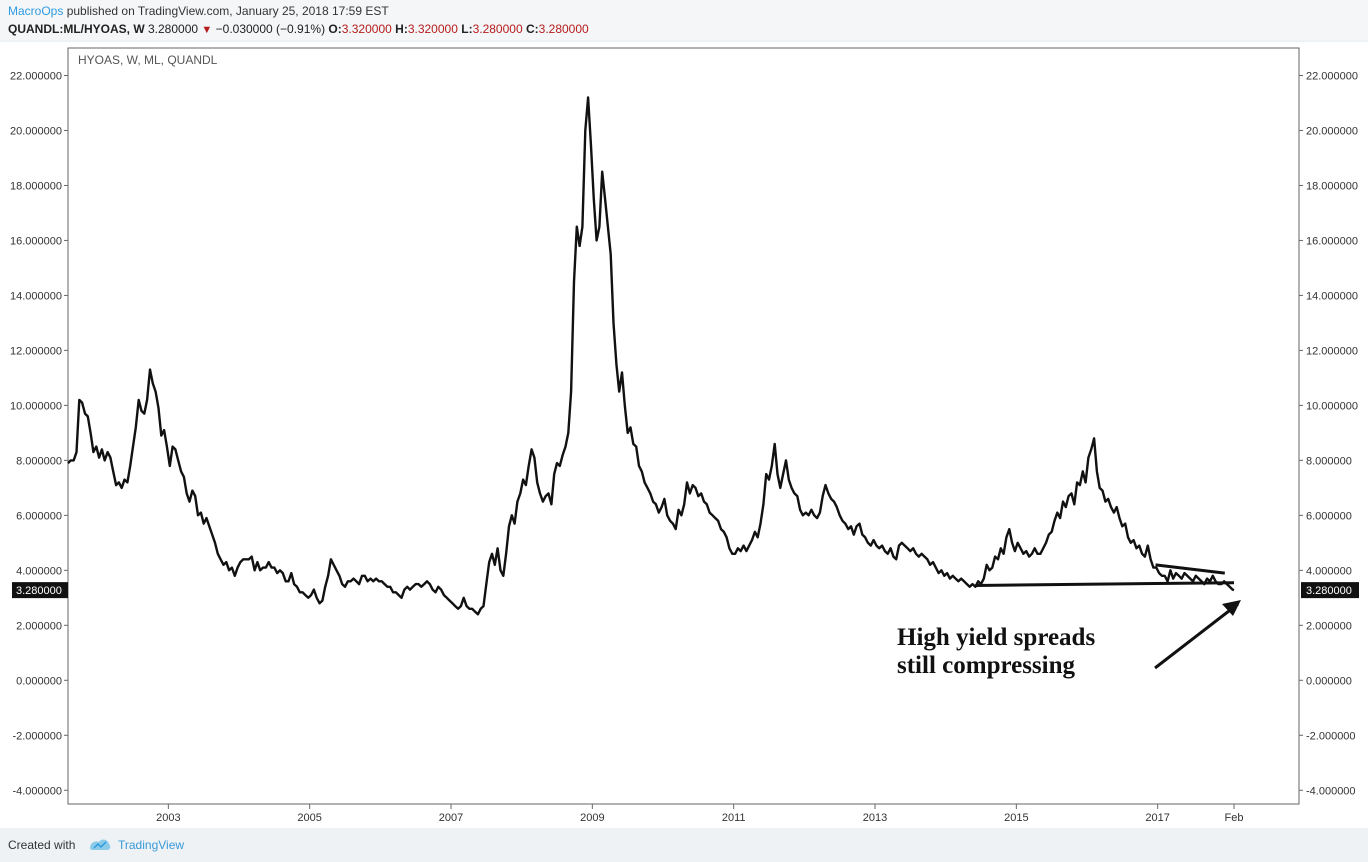 This screenshot has width=1368, height=862. Describe the element at coordinates (1329, 626) in the screenshot. I see `y-tick-label-right: 2.000000` at that location.